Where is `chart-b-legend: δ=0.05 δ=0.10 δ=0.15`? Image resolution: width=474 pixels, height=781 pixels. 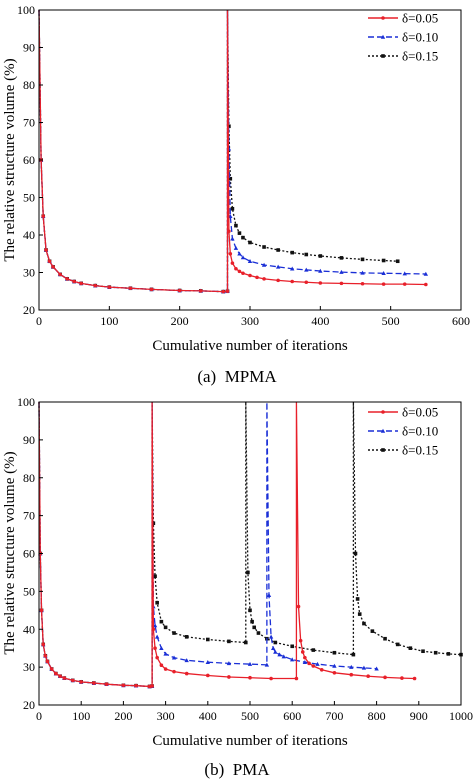
chart-b-legend: δ=0.05 δ=0.10 δ=0.15 is located at coordinates (403, 431).